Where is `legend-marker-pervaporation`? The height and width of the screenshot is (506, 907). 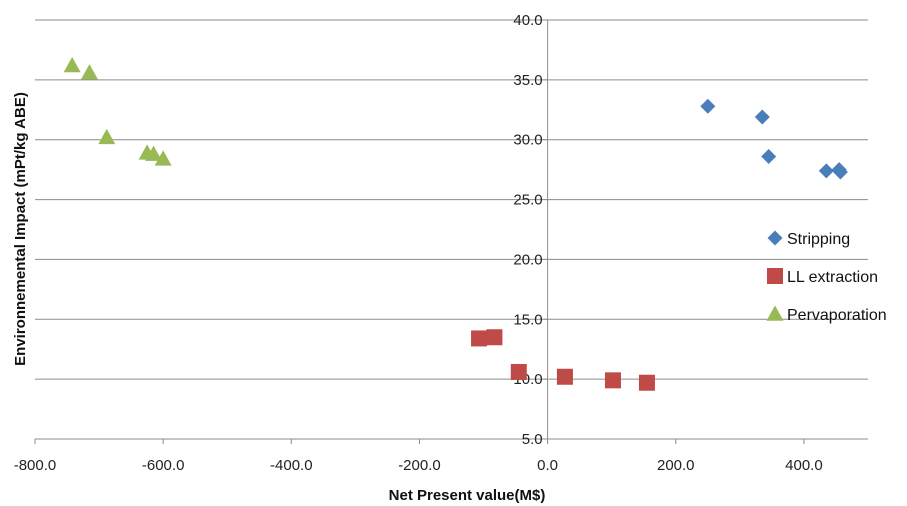 legend-marker-pervaporation is located at coordinates (775, 313).